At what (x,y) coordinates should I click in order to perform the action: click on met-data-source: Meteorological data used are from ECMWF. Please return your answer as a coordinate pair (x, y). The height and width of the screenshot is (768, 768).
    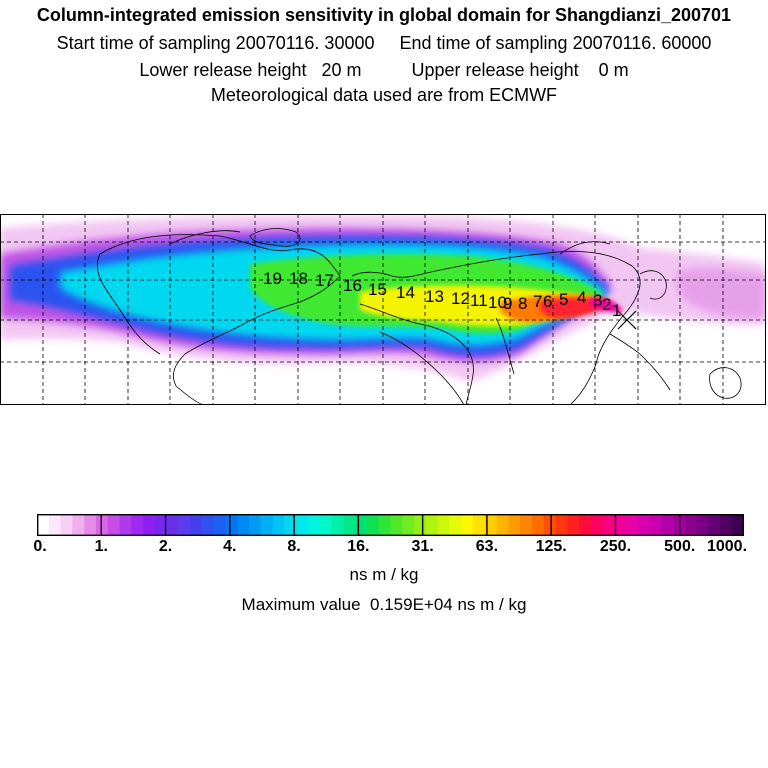
    Looking at the image, I should click on (384, 95).